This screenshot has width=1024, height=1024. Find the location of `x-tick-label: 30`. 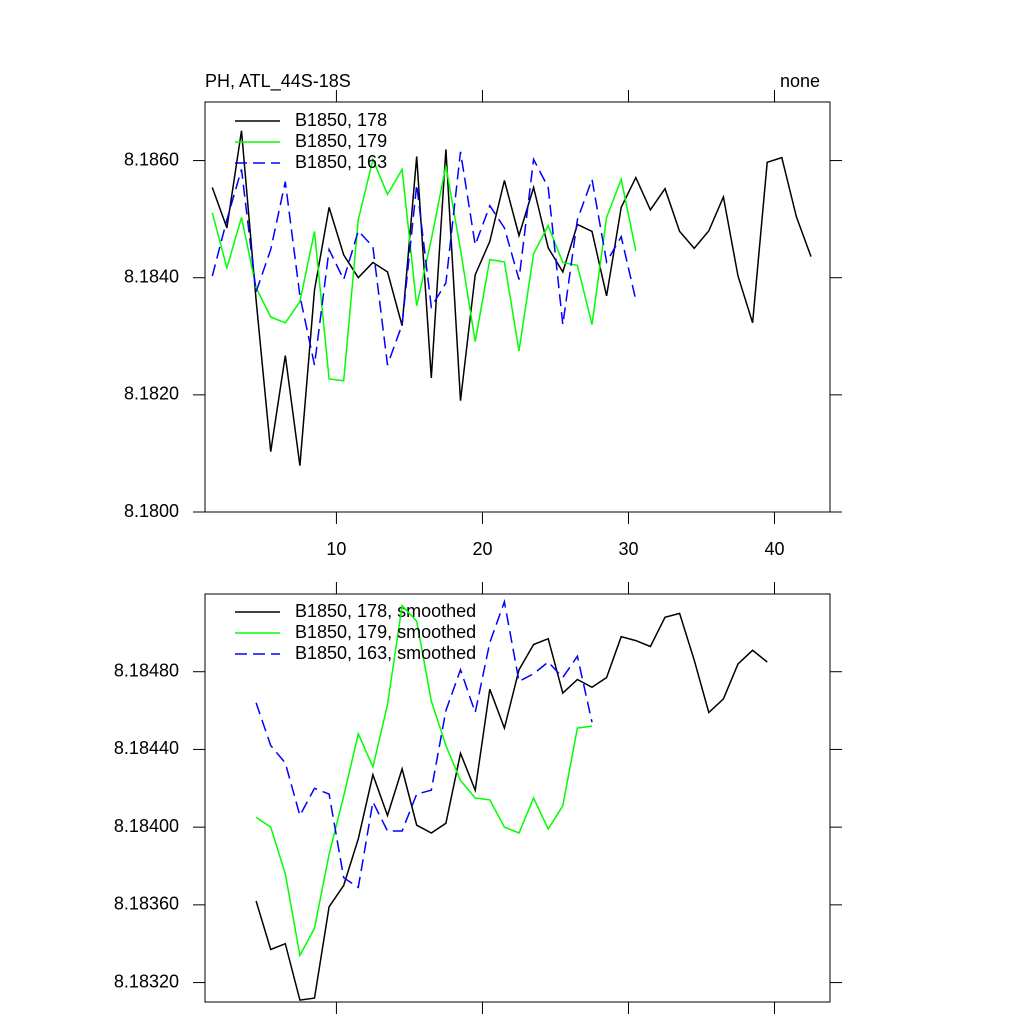

x-tick-label: 30 is located at coordinates (628, 549).